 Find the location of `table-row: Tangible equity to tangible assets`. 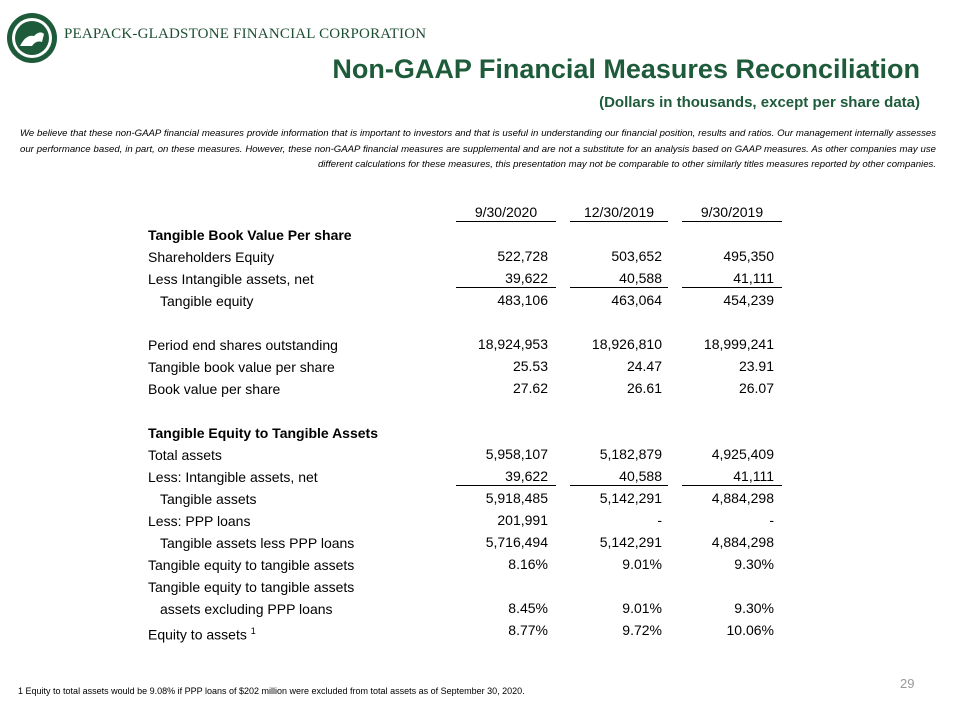

table-row: Tangible equity to tangible assets is located at coordinates (480, 587).